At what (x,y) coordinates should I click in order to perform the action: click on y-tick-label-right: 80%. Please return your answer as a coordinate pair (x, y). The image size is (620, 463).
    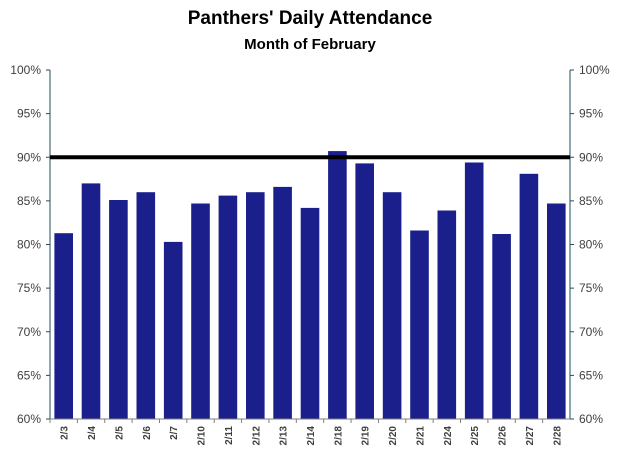
    Looking at the image, I should click on (591, 245).